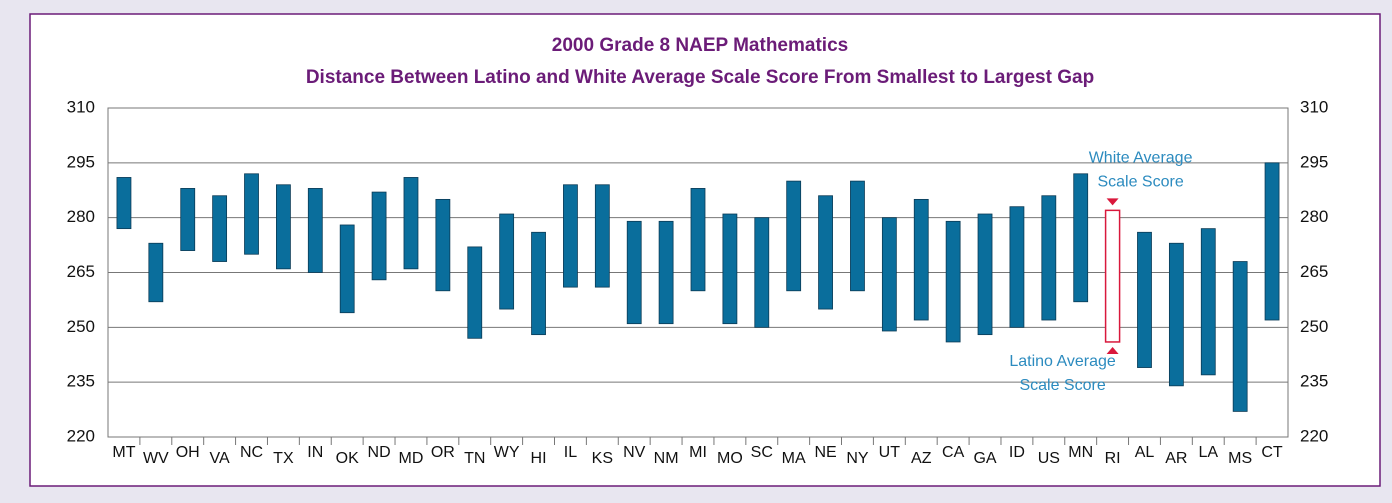 The image size is (1392, 503). I want to click on x-tick-label: IN, so click(315, 452).